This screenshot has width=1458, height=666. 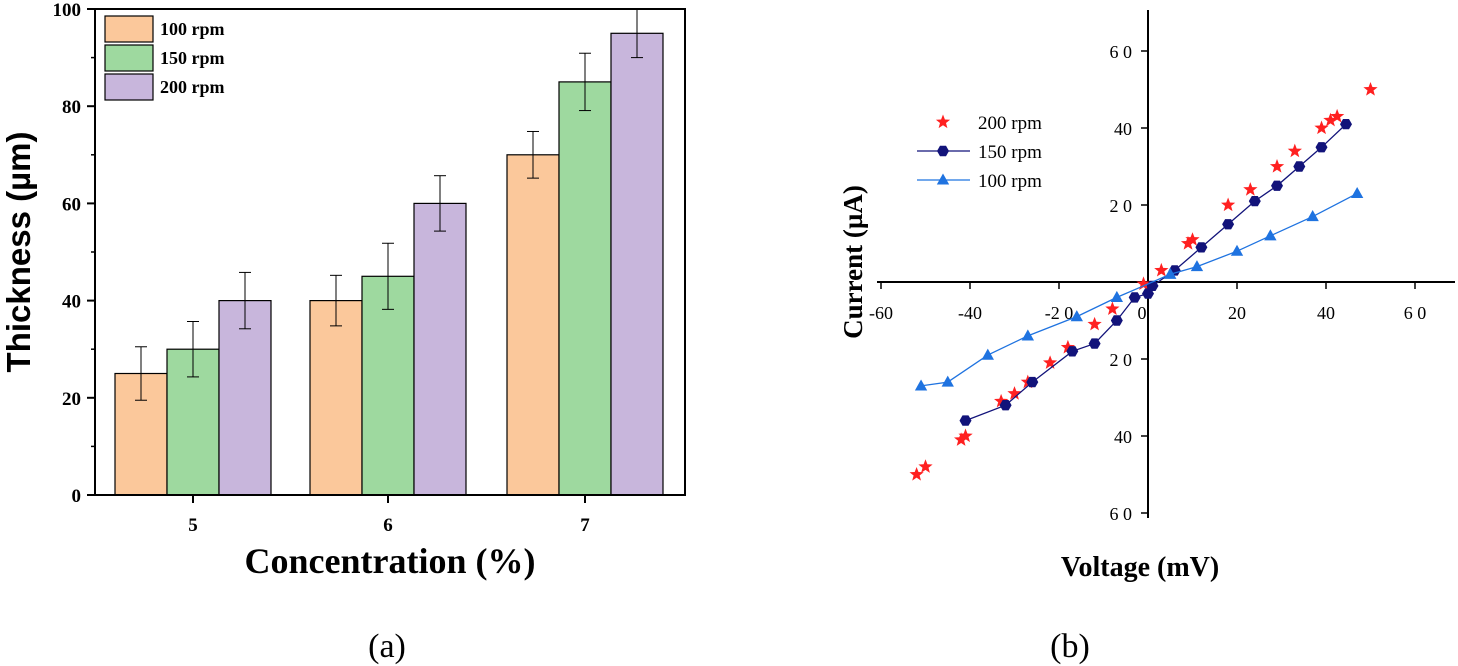 I want to click on x-tick-label: 0, so click(x=1142, y=313).